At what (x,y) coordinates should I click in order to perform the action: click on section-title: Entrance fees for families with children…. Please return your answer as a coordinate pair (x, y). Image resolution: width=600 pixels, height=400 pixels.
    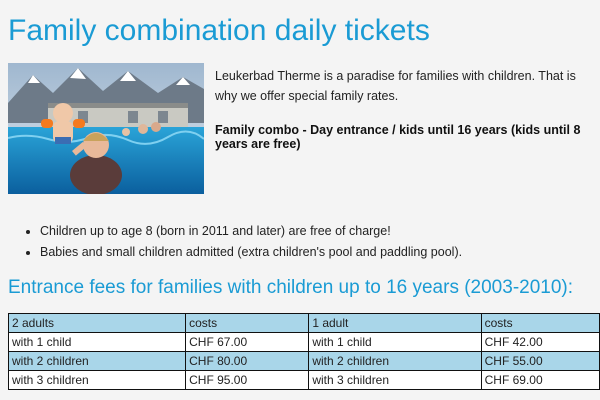
    Looking at the image, I should click on (291, 287).